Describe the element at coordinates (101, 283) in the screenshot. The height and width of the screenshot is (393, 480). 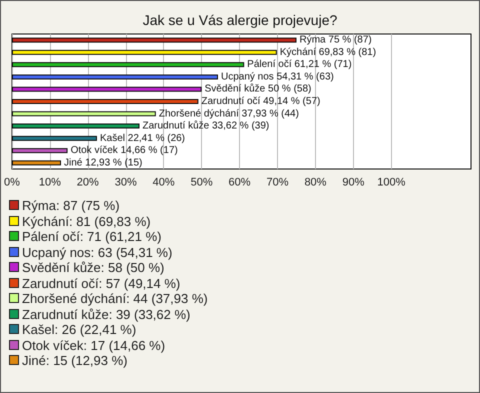
I see `text: Zarudnutí očí: 57 (49,14 %)` at that location.